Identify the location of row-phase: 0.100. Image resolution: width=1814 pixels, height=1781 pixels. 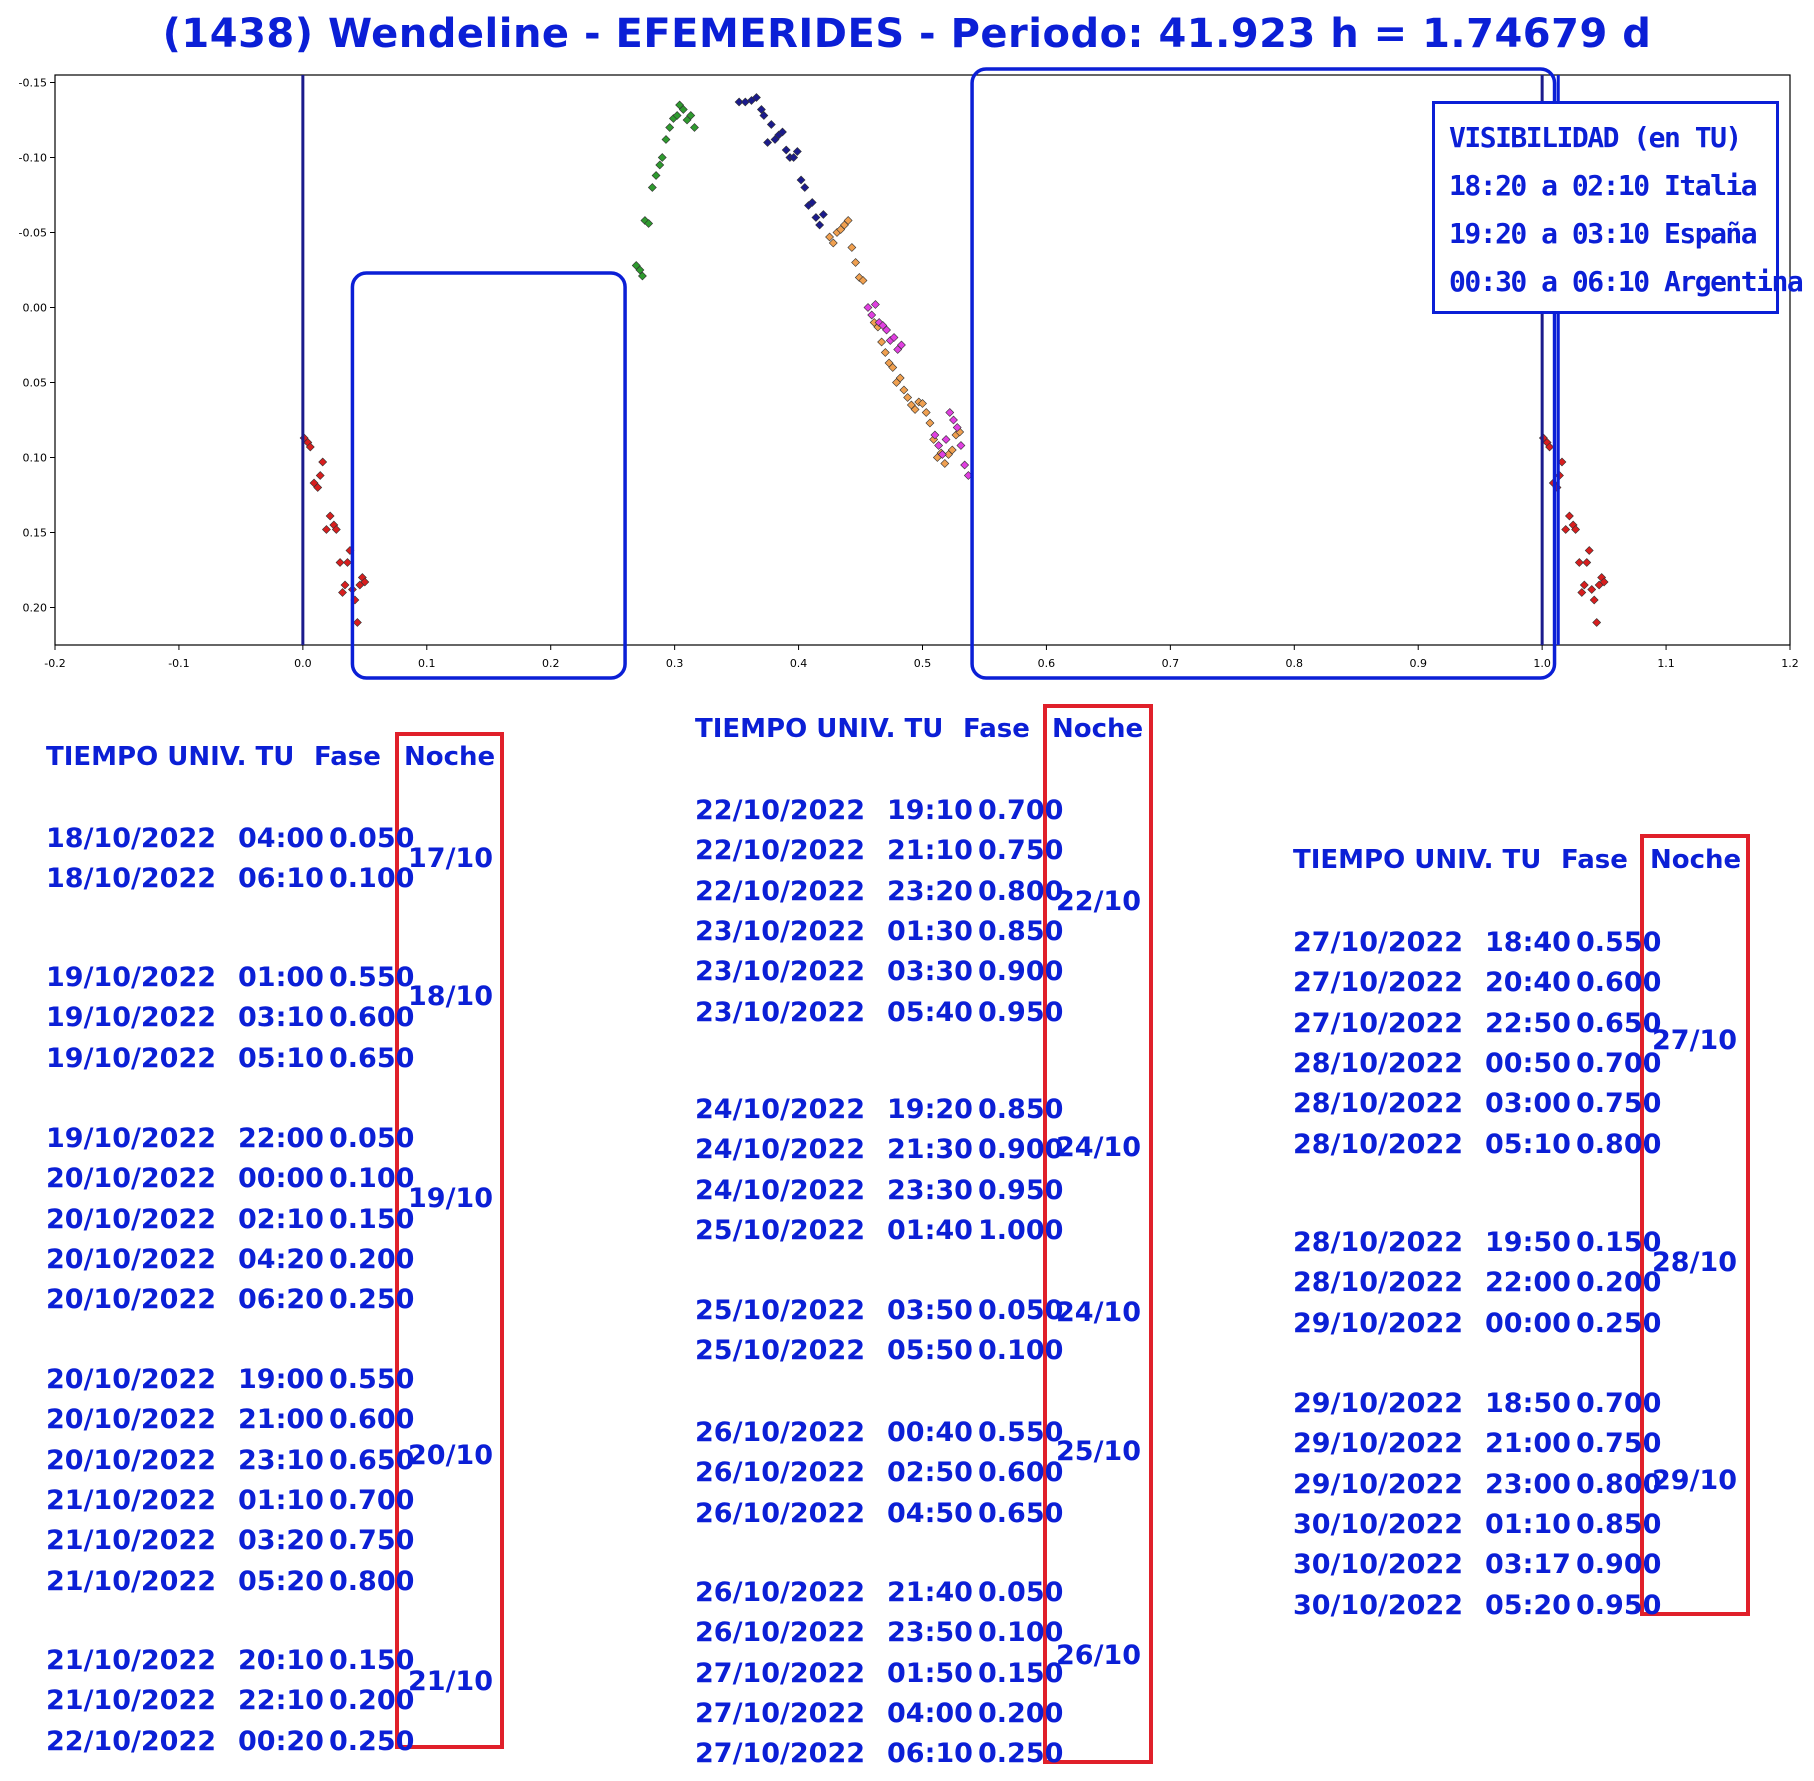
(1021, 1350).